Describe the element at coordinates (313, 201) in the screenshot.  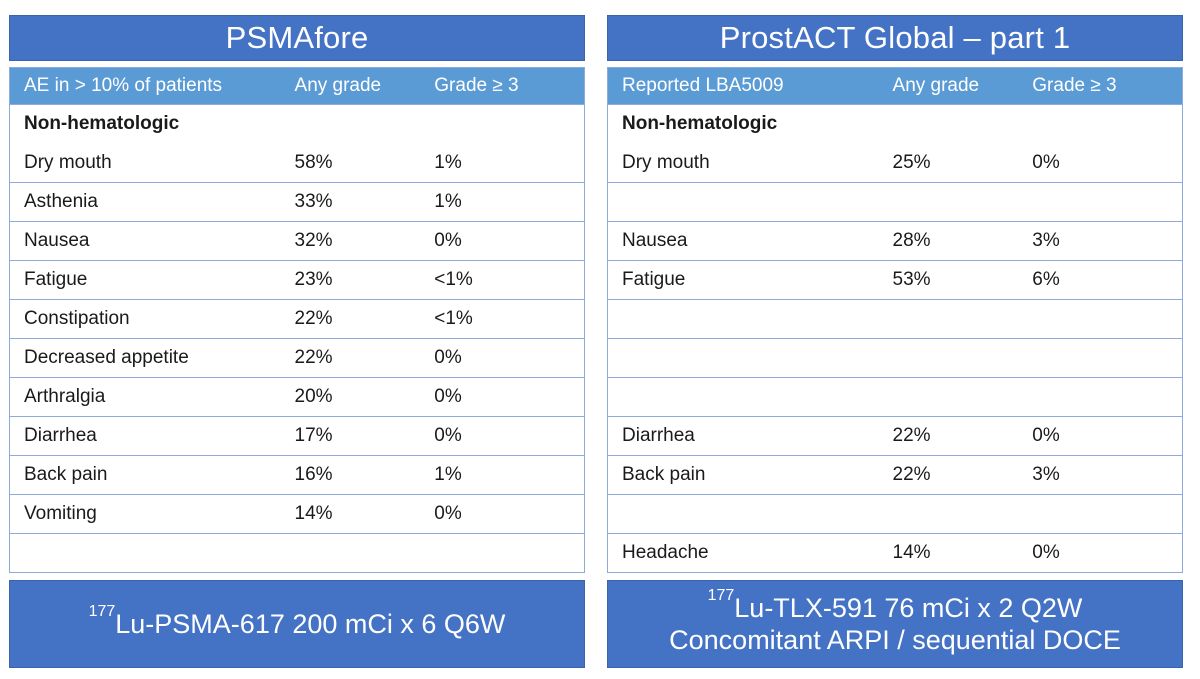
I see `any-grade-cell: 33%` at that location.